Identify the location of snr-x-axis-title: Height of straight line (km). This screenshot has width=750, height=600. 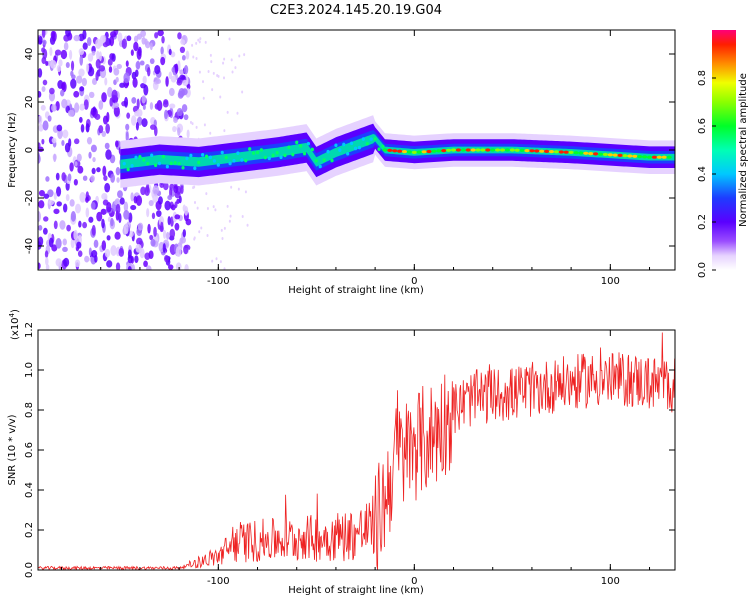
(356, 590).